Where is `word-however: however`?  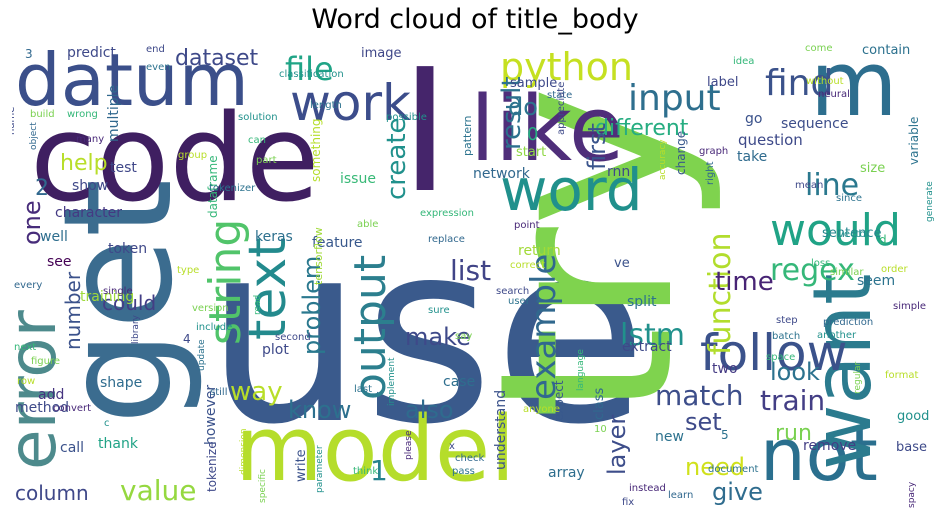
word-however: however is located at coordinates (211, 415).